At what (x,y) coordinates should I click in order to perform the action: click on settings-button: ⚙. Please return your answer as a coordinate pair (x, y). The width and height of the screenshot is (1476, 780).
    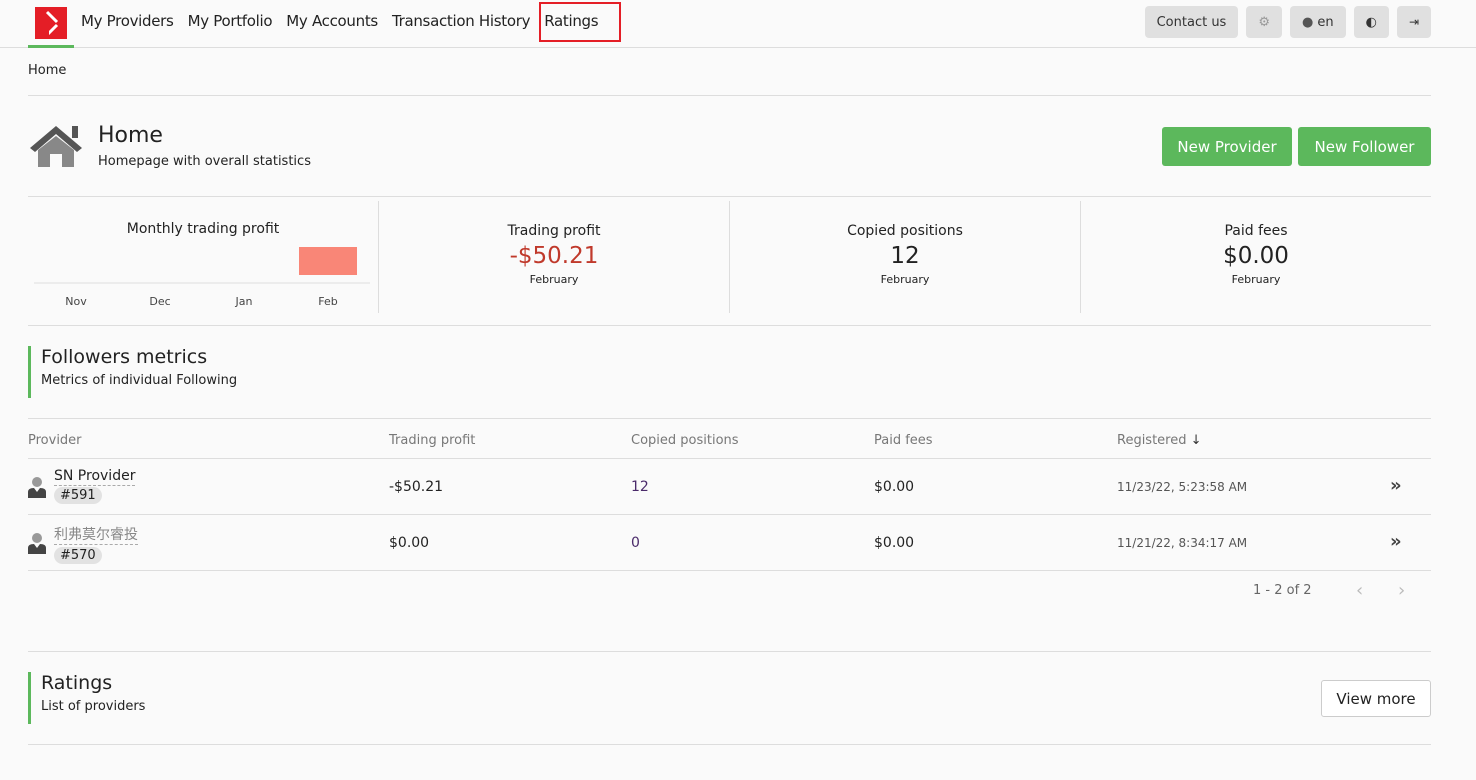
    Looking at the image, I should click on (1264, 22).